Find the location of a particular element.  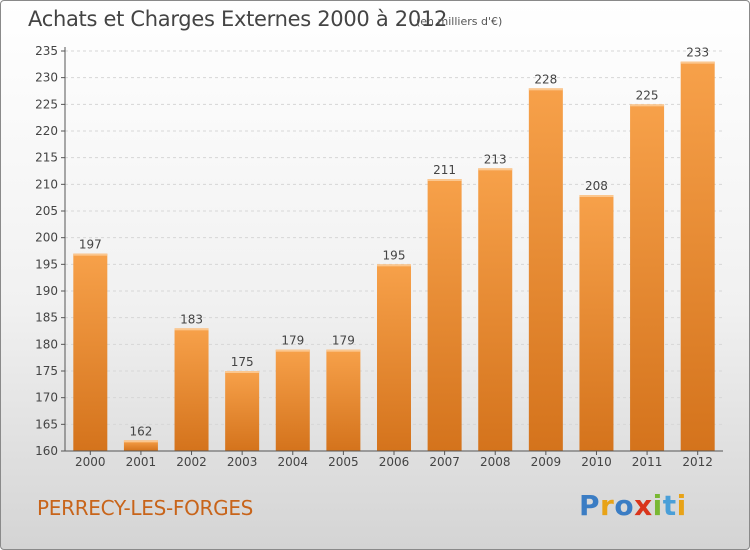

y-tick-label: 165 is located at coordinates (46, 424).